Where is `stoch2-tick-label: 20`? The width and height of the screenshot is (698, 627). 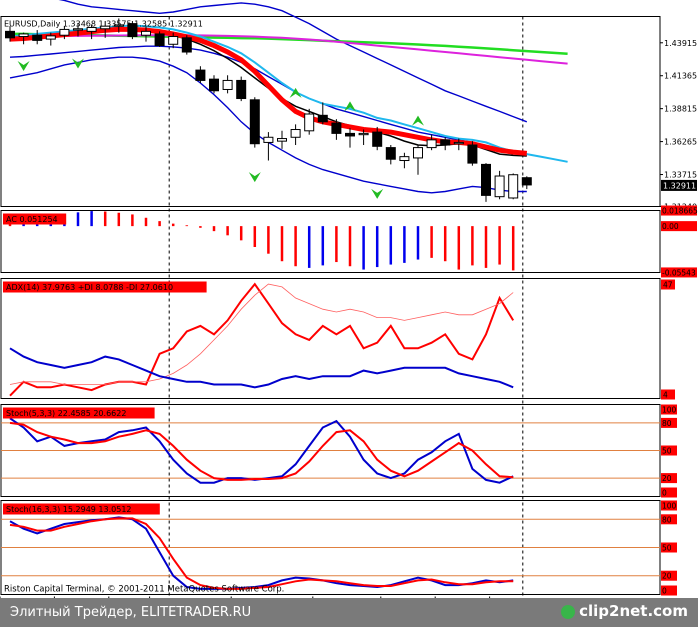 stoch2-tick-label: 20 is located at coordinates (667, 576).